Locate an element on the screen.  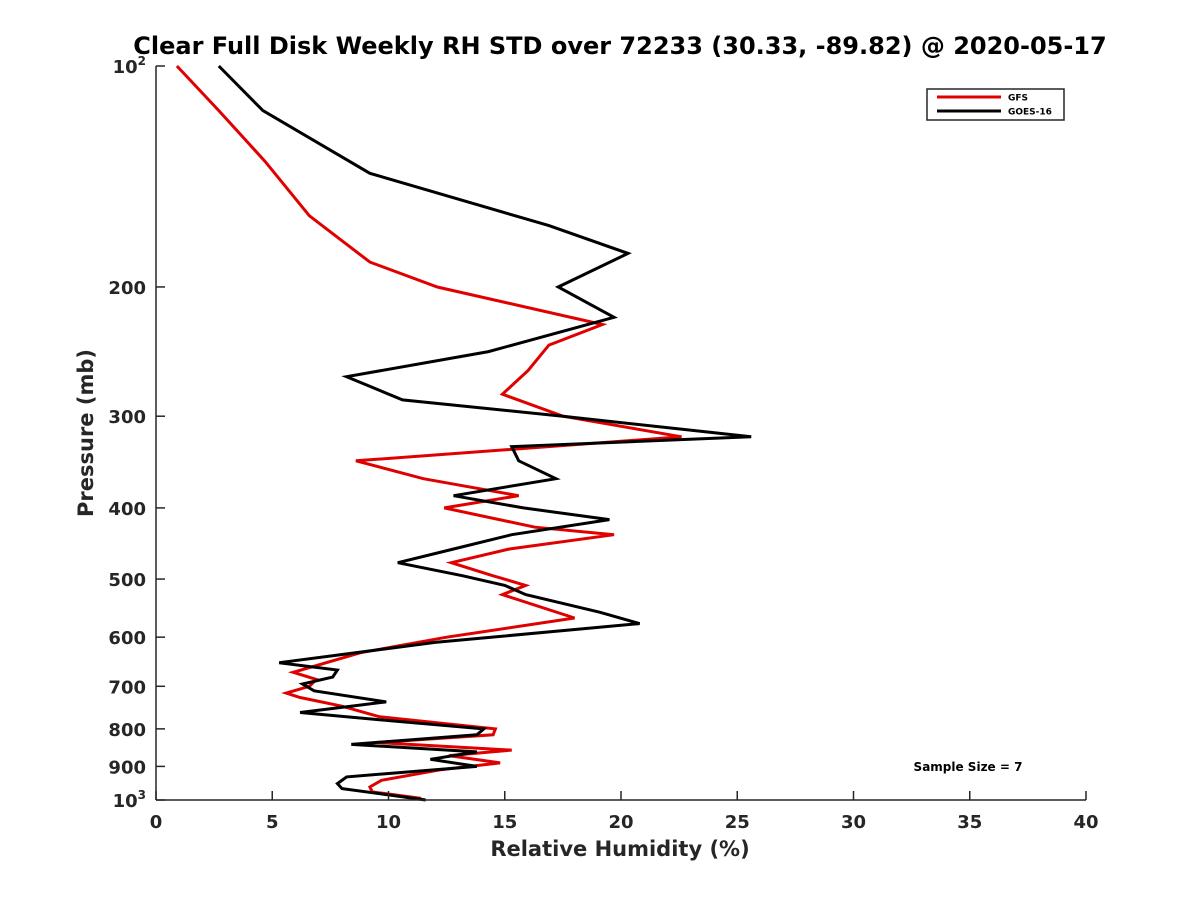
legend: GFS GOES-16 is located at coordinates (995, 104).